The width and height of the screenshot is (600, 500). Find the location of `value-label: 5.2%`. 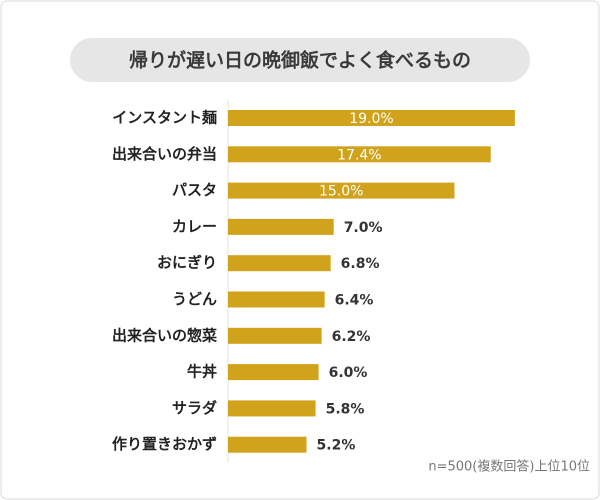

value-label: 5.2% is located at coordinates (336, 446).